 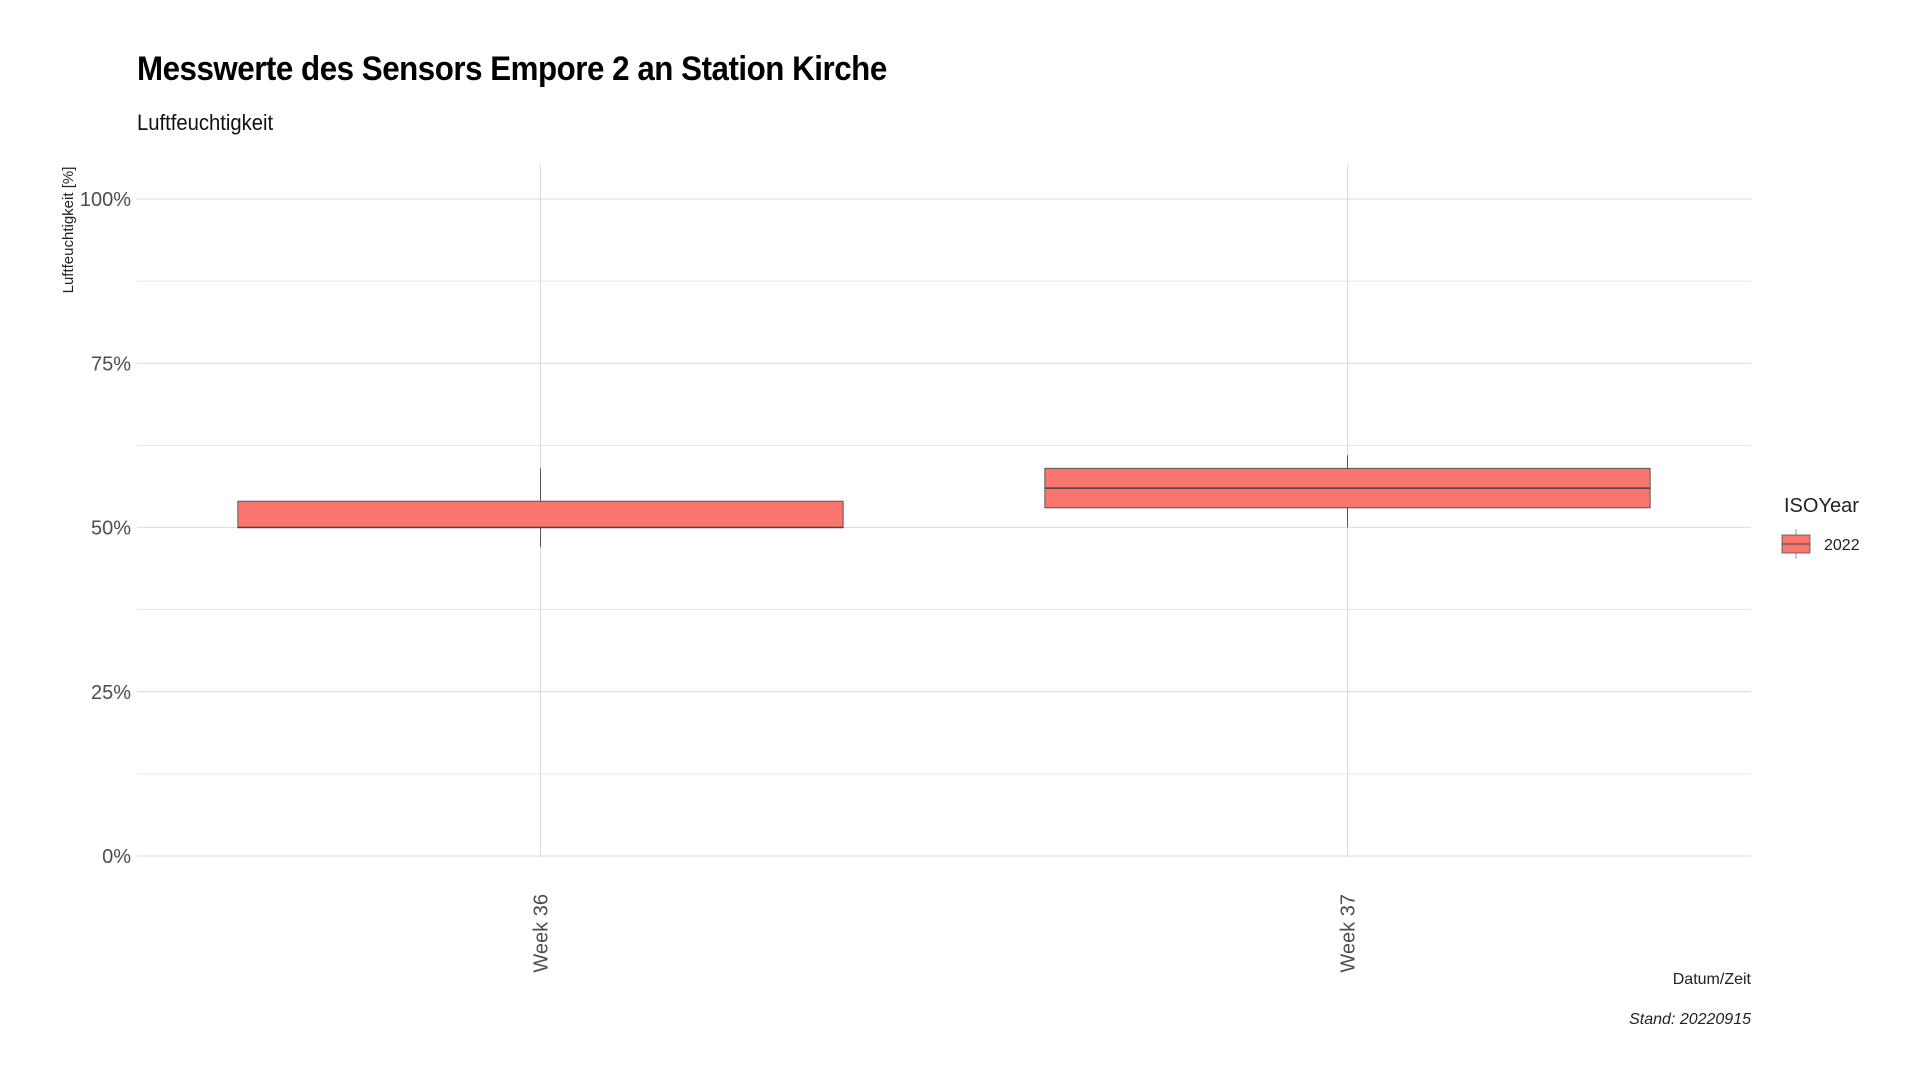 I want to click on chart-caption: Stand: 20220915, so click(x=1690, y=1019).